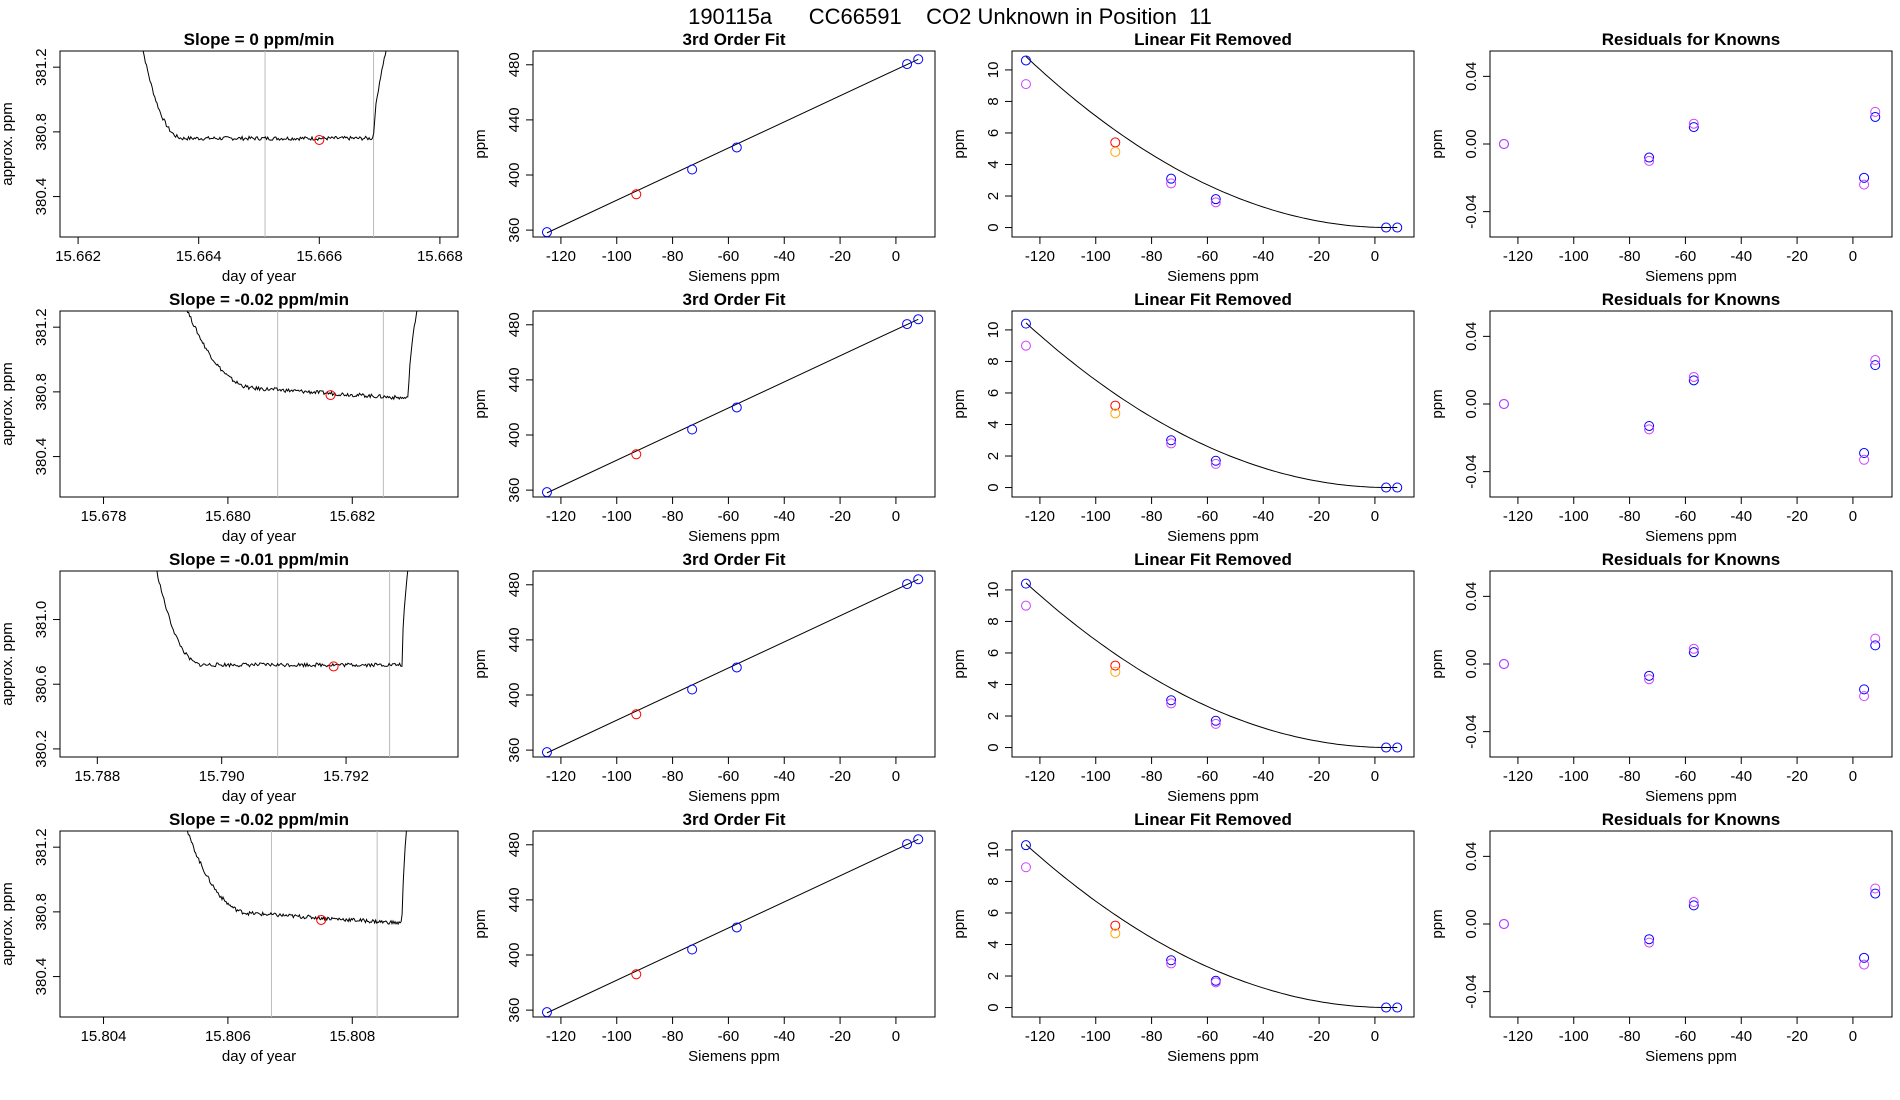 The image size is (1900, 1100). What do you see at coordinates (41, 912) in the screenshot?
I see `y-tick-label: 380.8` at bounding box center [41, 912].